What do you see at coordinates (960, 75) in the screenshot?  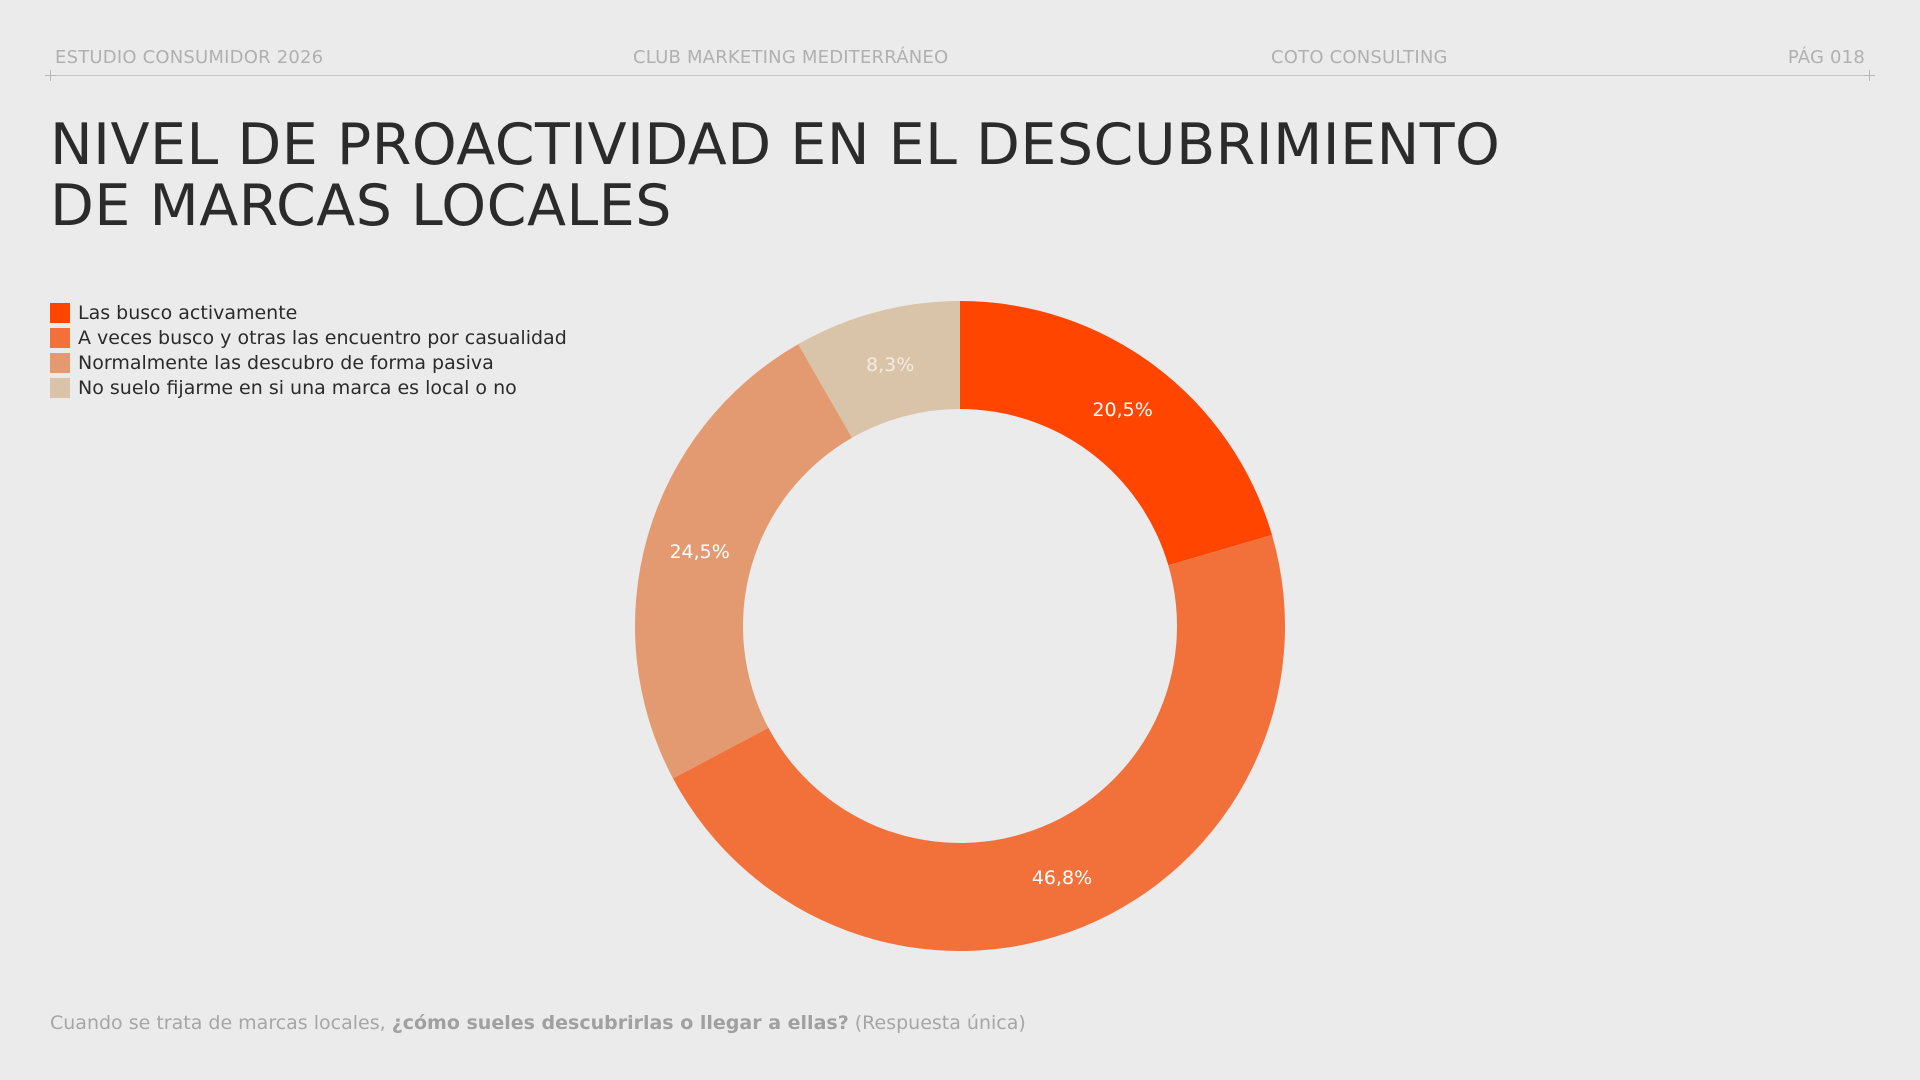 I see `header-divider` at bounding box center [960, 75].